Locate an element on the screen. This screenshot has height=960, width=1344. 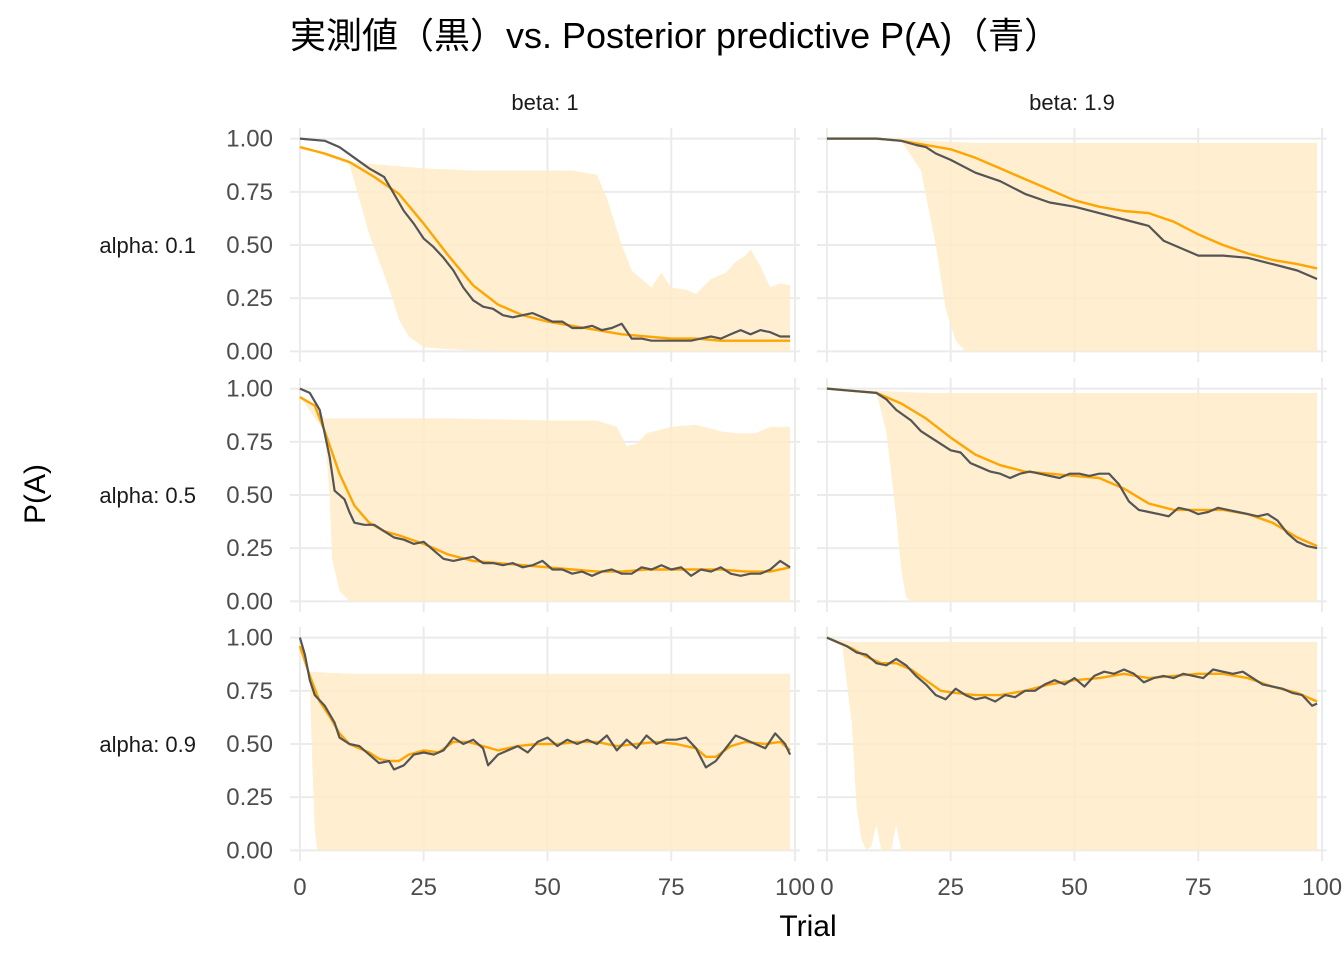
row-strip-labels: alpha: 0.1 alpha: 0.5 alpha: 0.9 is located at coordinates (147, 495).